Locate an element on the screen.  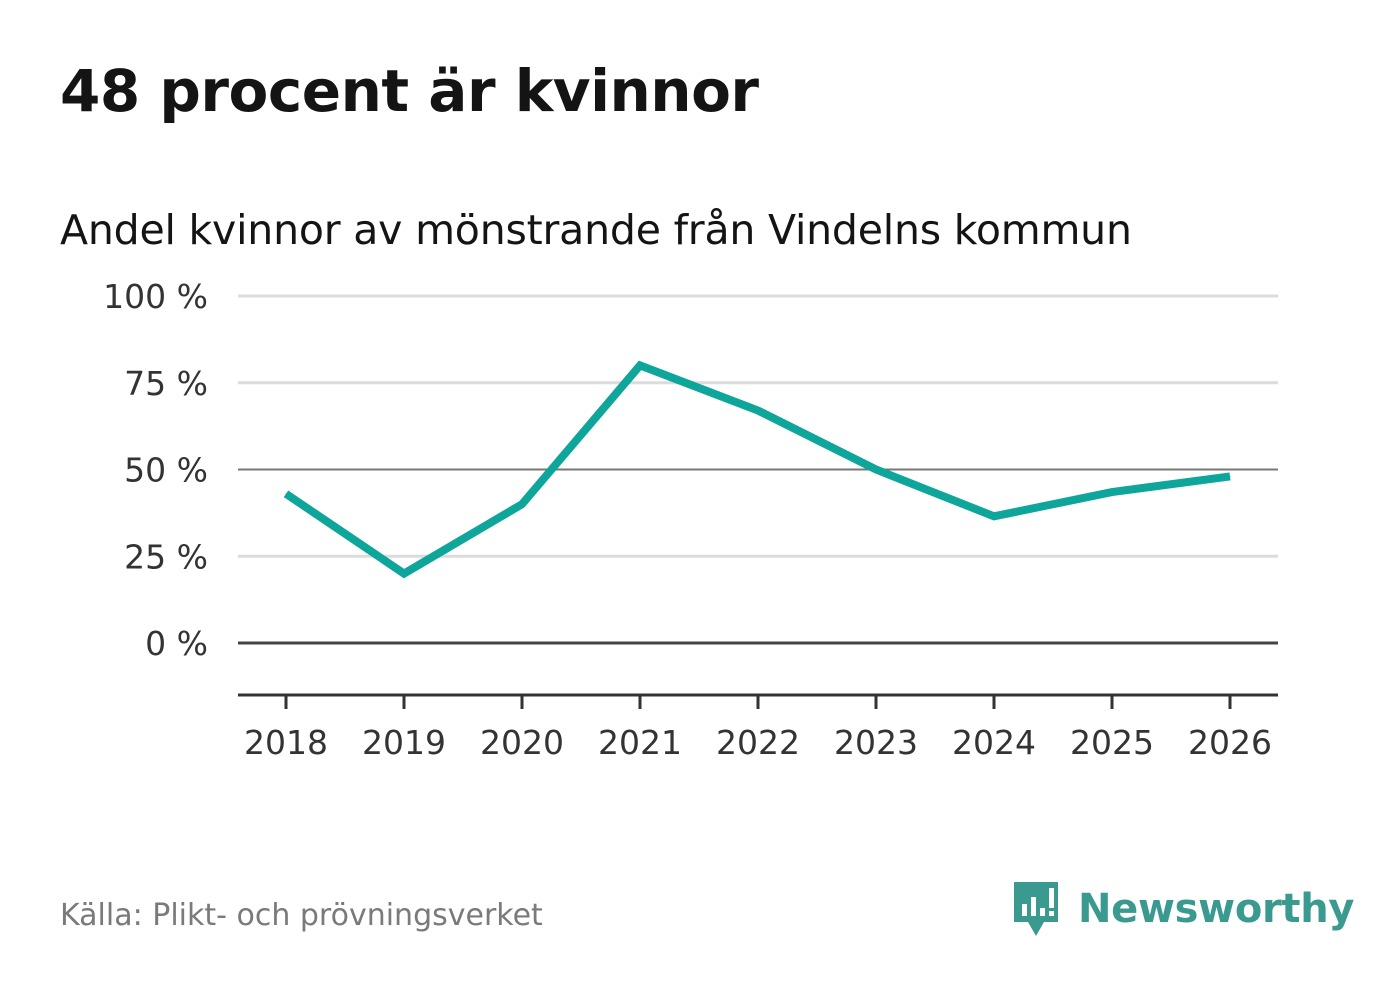
x-tick-label: 2021 is located at coordinates (640, 742).